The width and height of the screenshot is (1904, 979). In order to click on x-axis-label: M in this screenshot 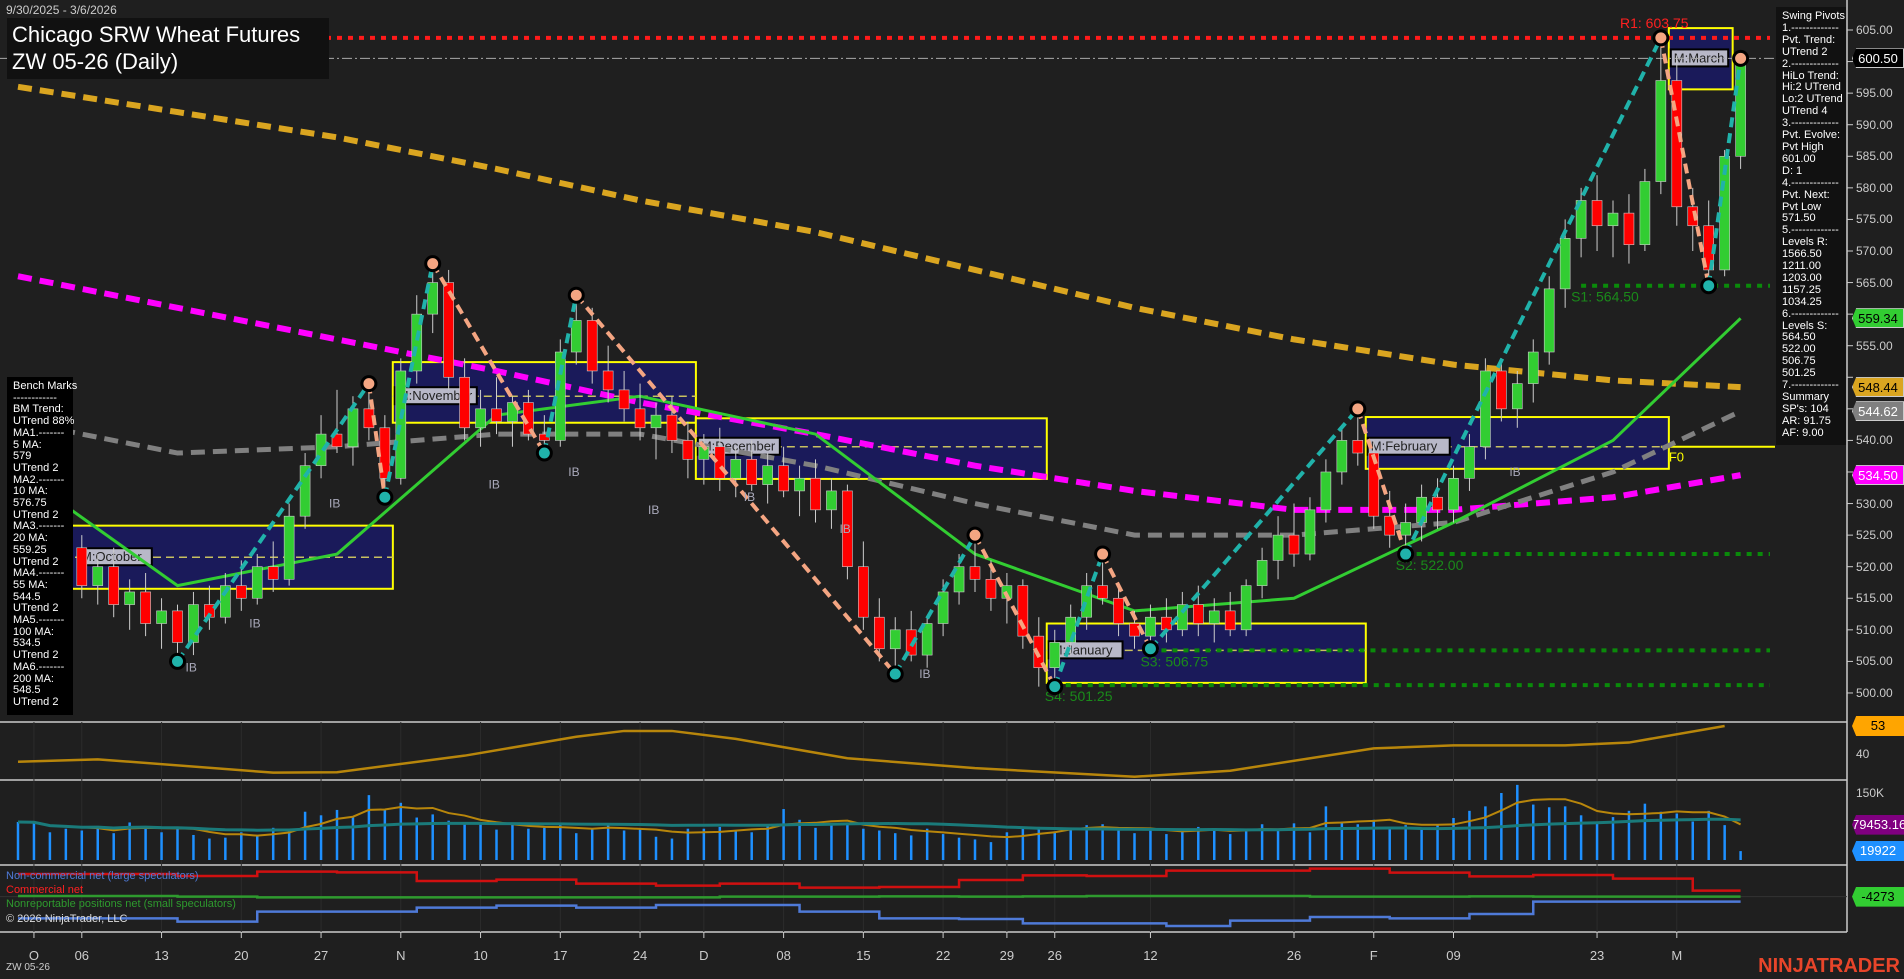, I will do `click(1677, 955)`.